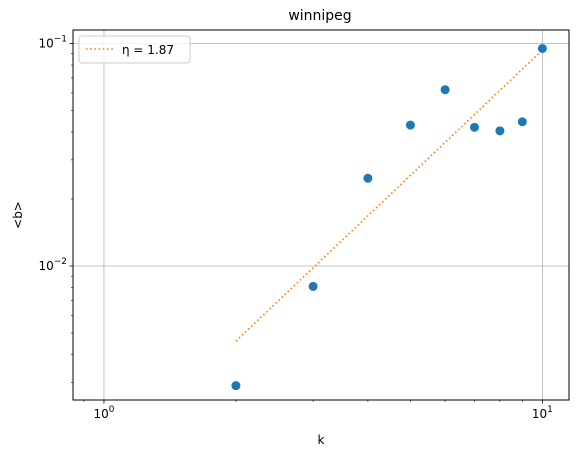 This screenshot has width=581, height=457. Describe the element at coordinates (52, 43) in the screenshot. I see `y-tick-label: 10⁻¹` at that location.